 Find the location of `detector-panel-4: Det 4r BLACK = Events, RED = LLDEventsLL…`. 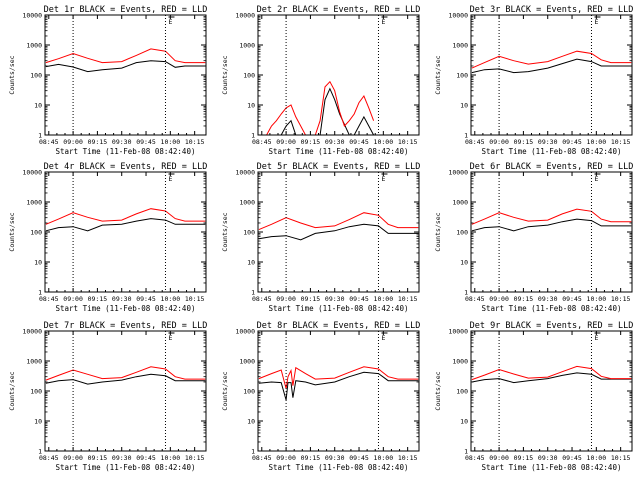

detector-panel-4: Det 4r BLACK = Events, RED = LLDEventsLL… is located at coordinates (107, 237).